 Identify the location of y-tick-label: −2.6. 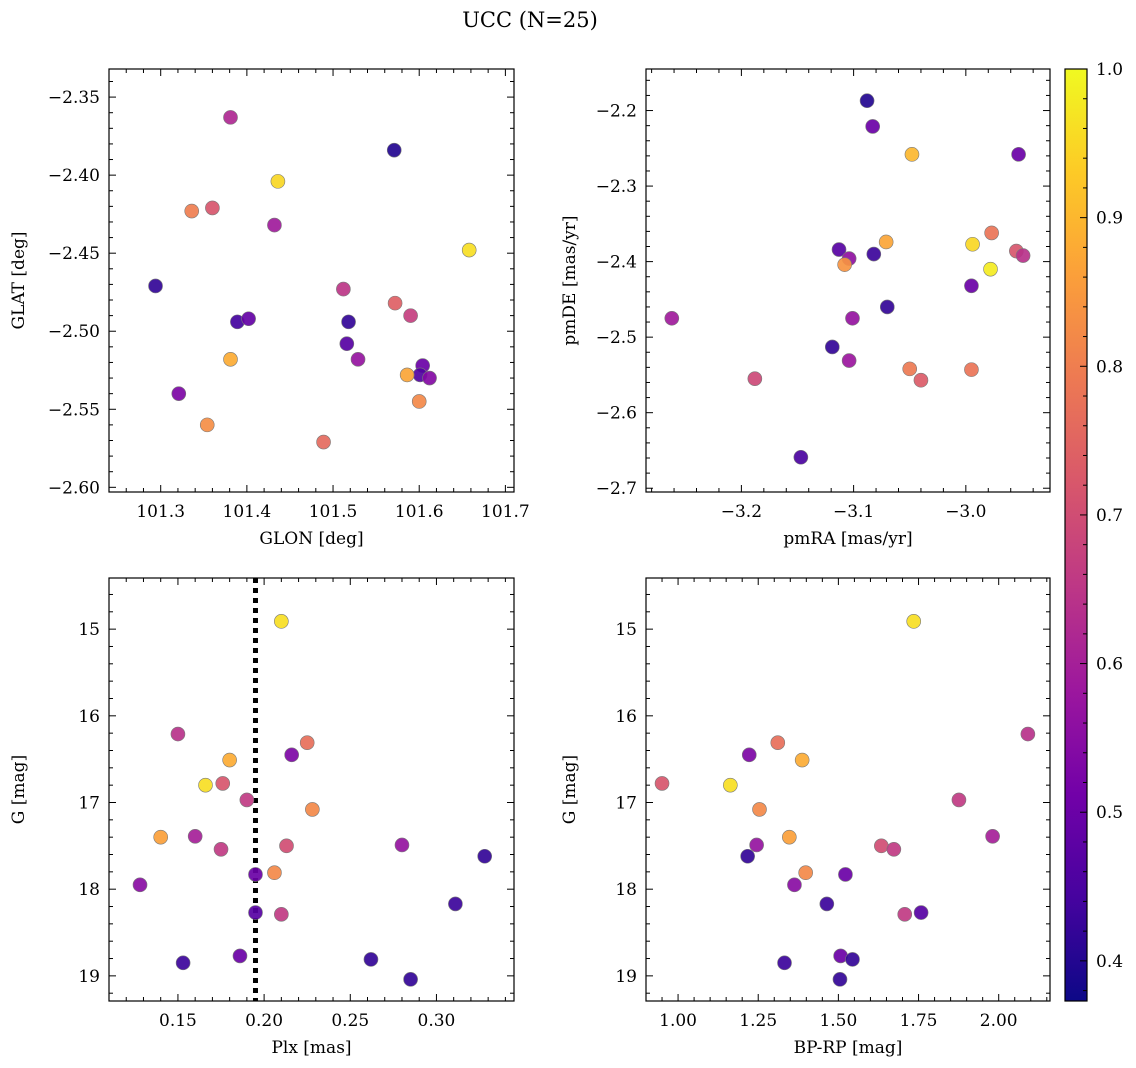
(616, 414).